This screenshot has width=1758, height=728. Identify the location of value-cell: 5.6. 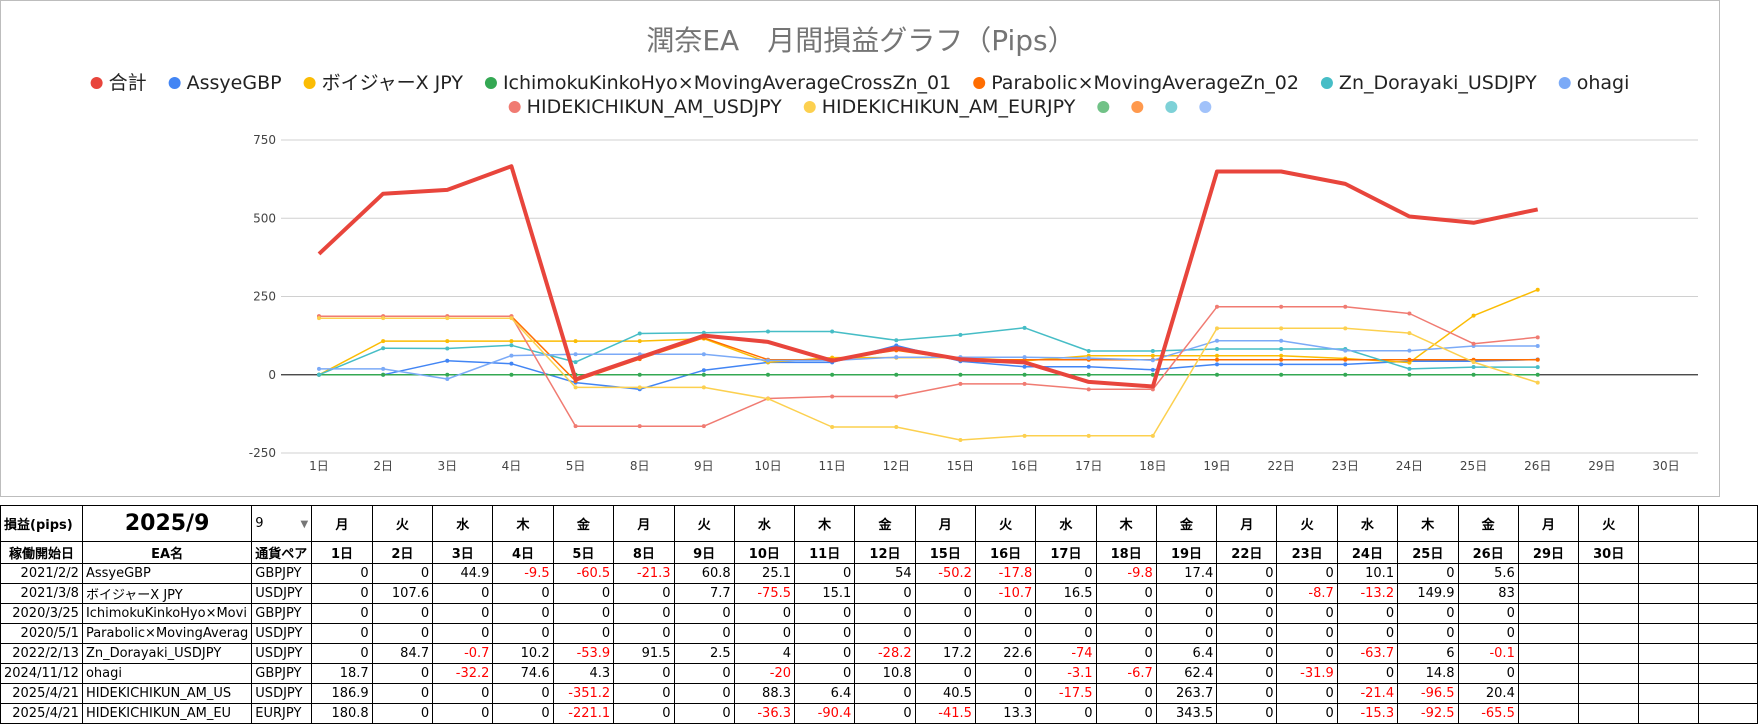
(1488, 573).